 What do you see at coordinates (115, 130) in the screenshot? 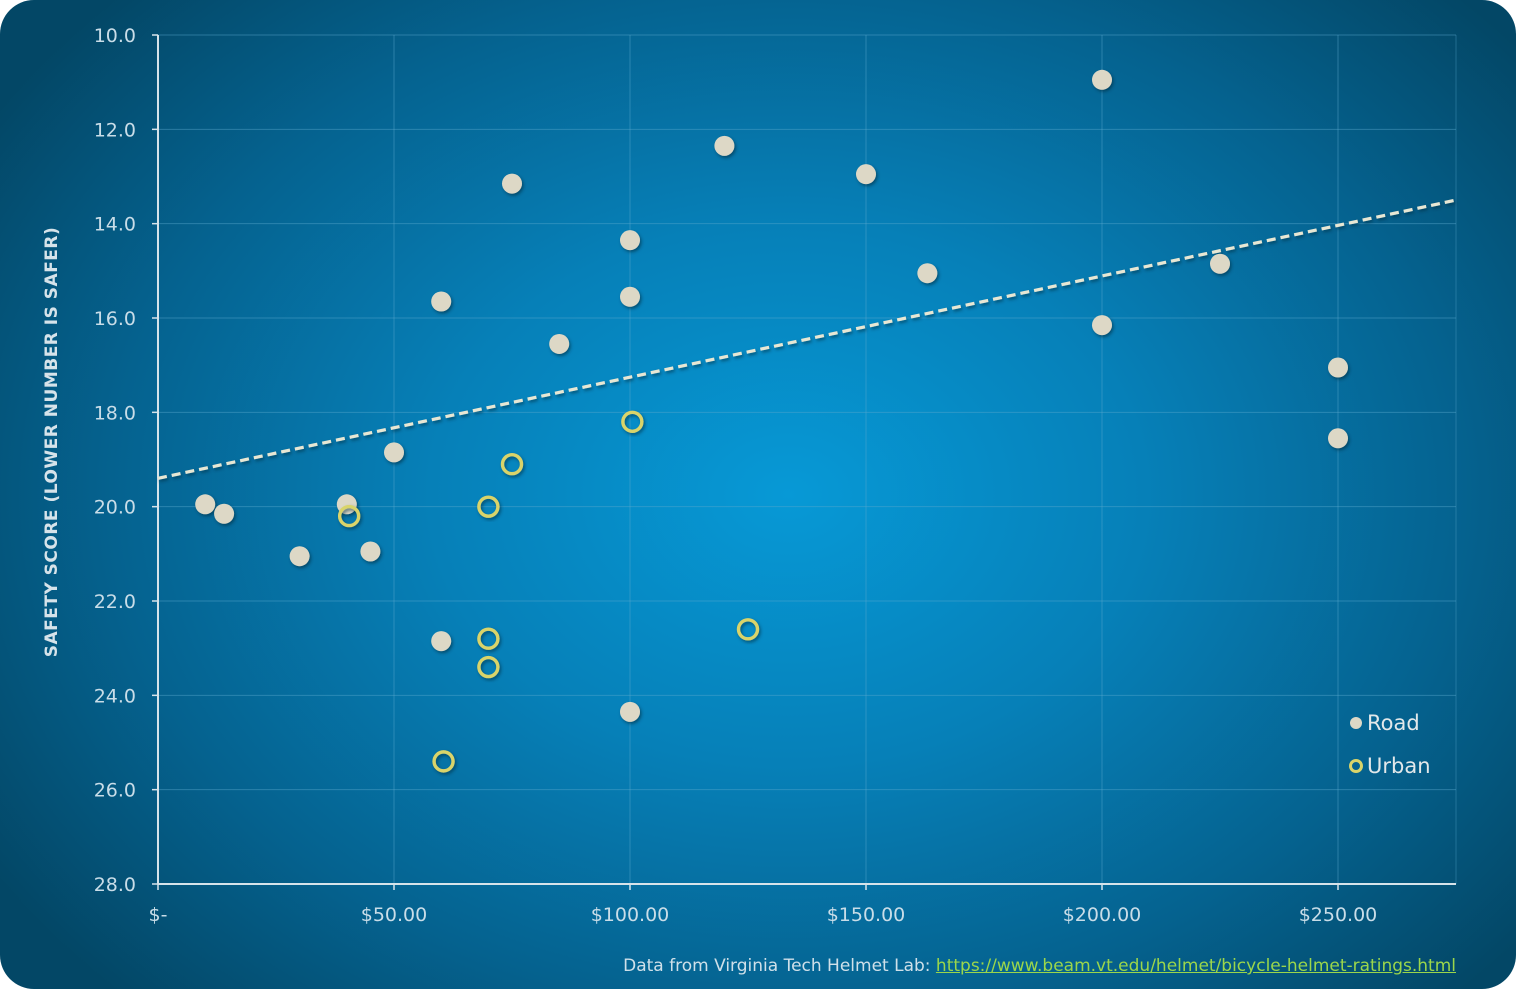
I see `y-tick-label: 12.0` at bounding box center [115, 130].